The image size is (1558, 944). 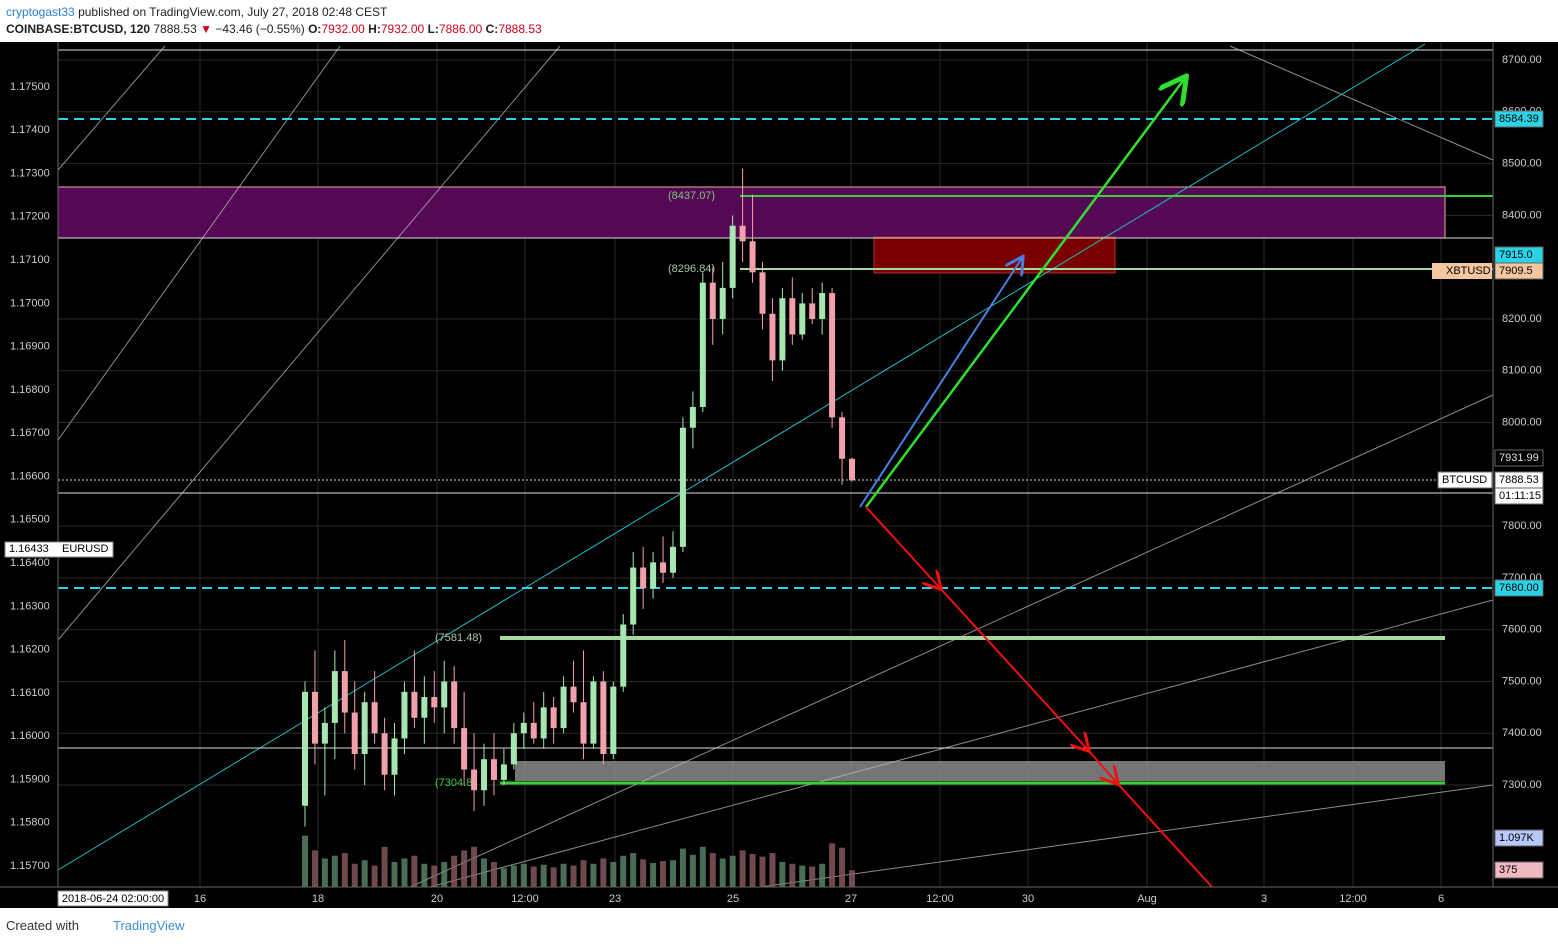 What do you see at coordinates (30, 476) in the screenshot?
I see `left-tick-label: 1.16600` at bounding box center [30, 476].